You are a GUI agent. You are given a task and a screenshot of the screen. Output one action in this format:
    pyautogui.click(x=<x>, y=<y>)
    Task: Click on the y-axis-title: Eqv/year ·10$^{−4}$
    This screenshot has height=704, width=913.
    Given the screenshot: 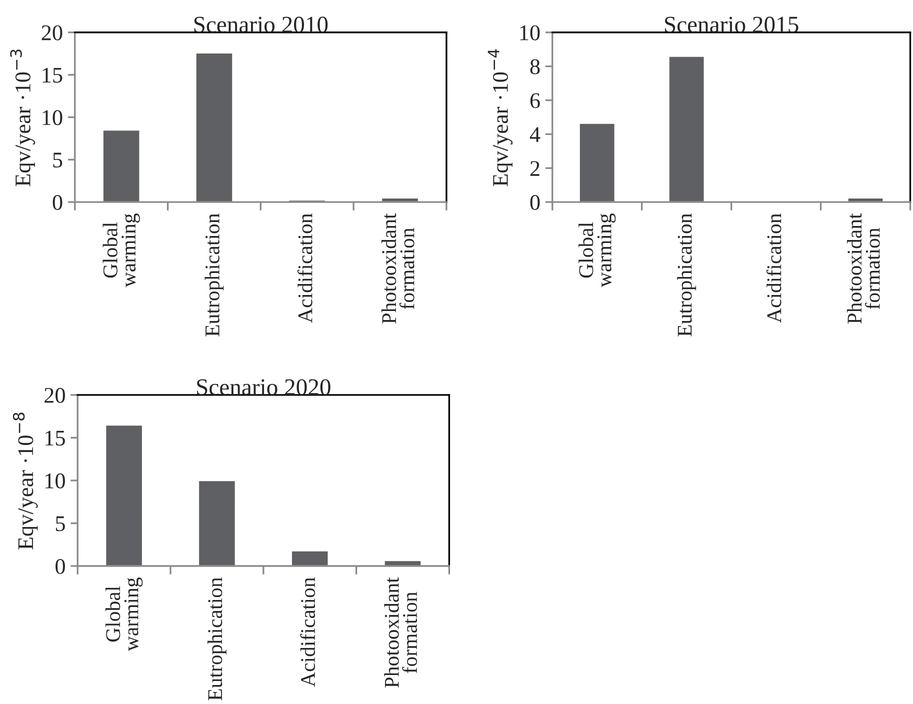 What is the action you would take?
    pyautogui.click(x=500, y=117)
    